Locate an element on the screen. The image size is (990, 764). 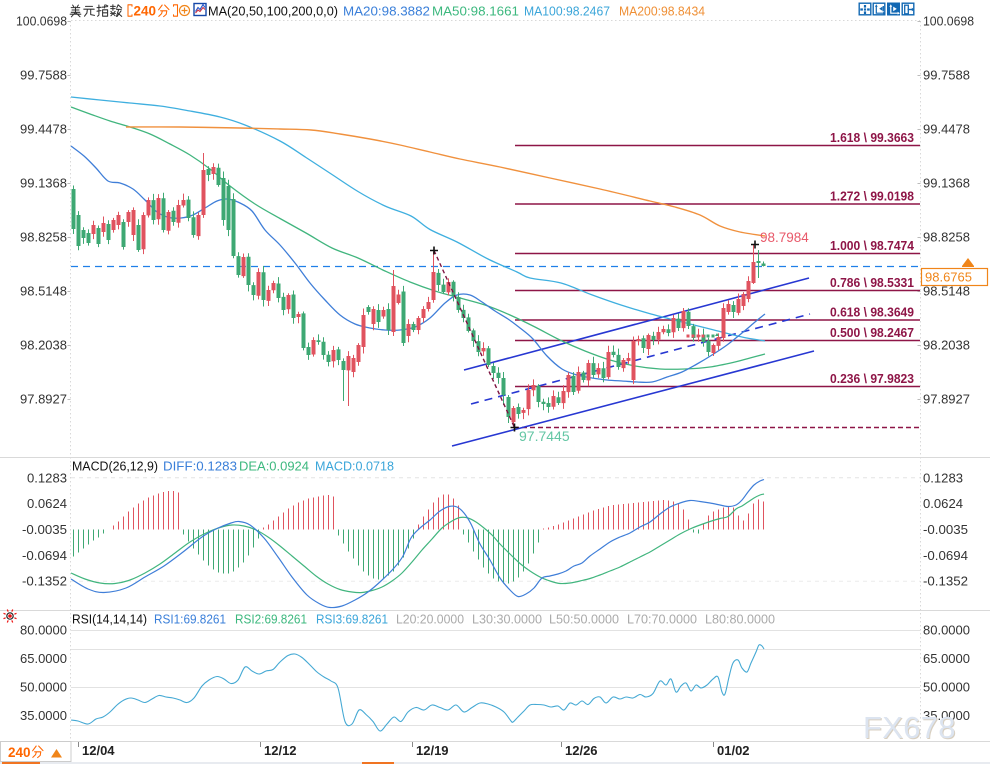
svg-text: 97.7445 is located at coordinates (544, 436).